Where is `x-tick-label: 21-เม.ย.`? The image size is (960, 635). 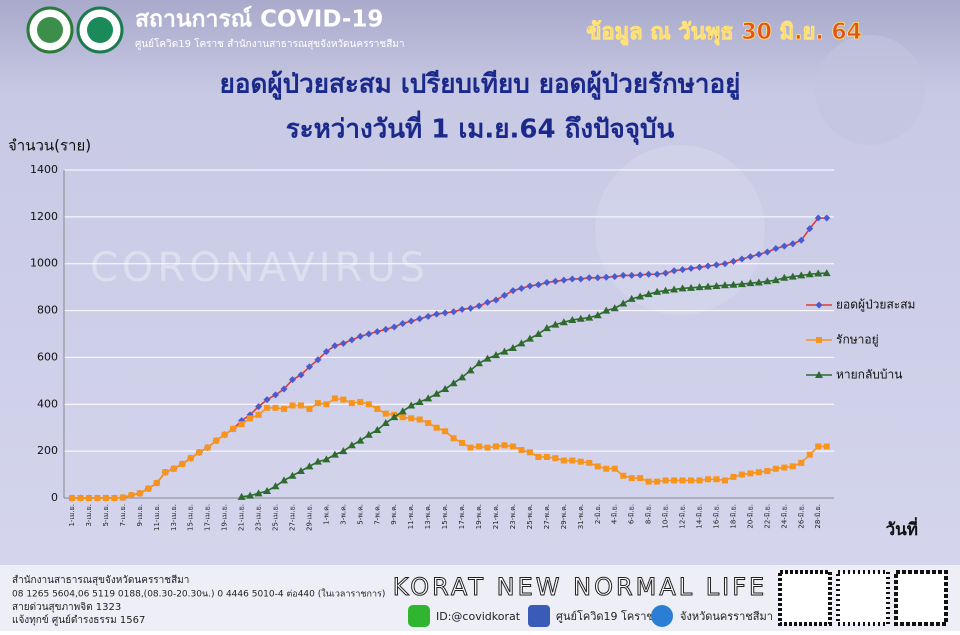
x-tick-label: 21-เม.ย. is located at coordinates (242, 517).